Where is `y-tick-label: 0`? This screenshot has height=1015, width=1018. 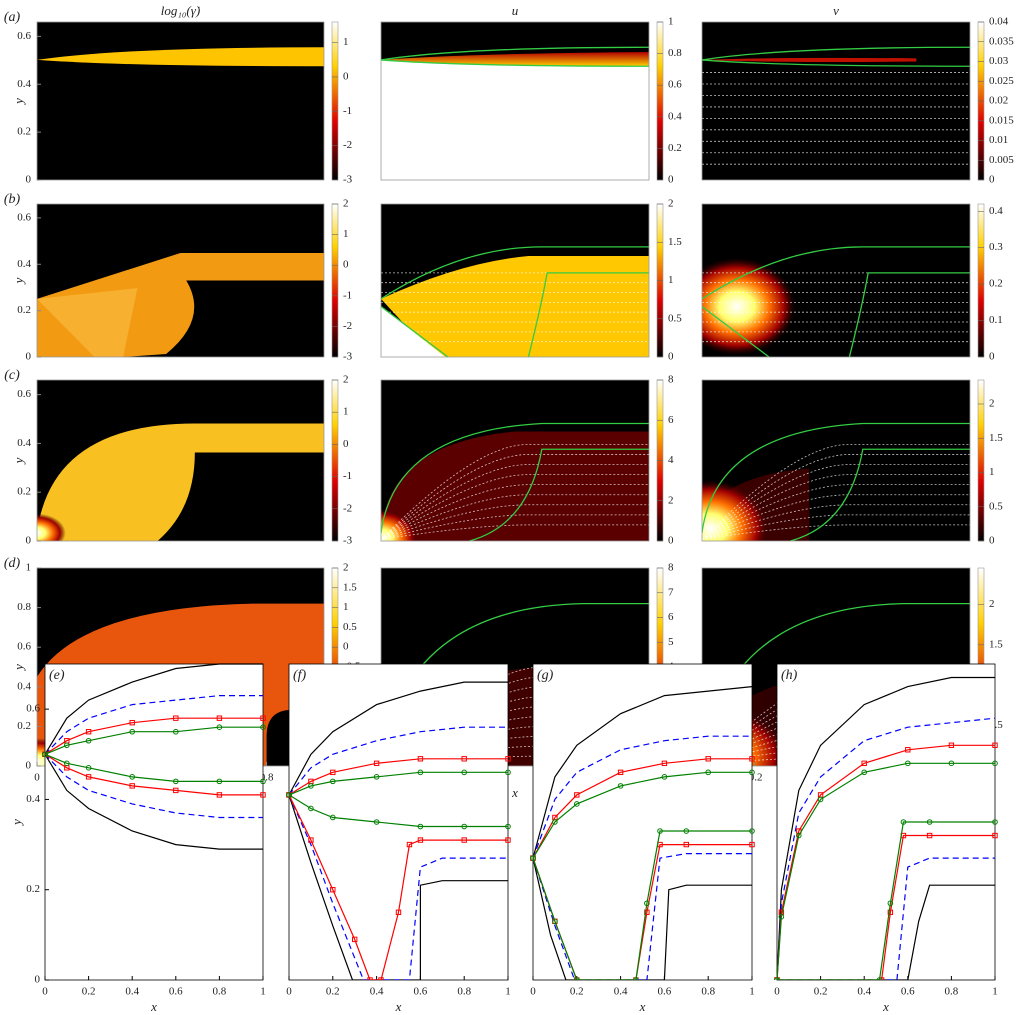
y-tick-label: 0 is located at coordinates (29, 766).